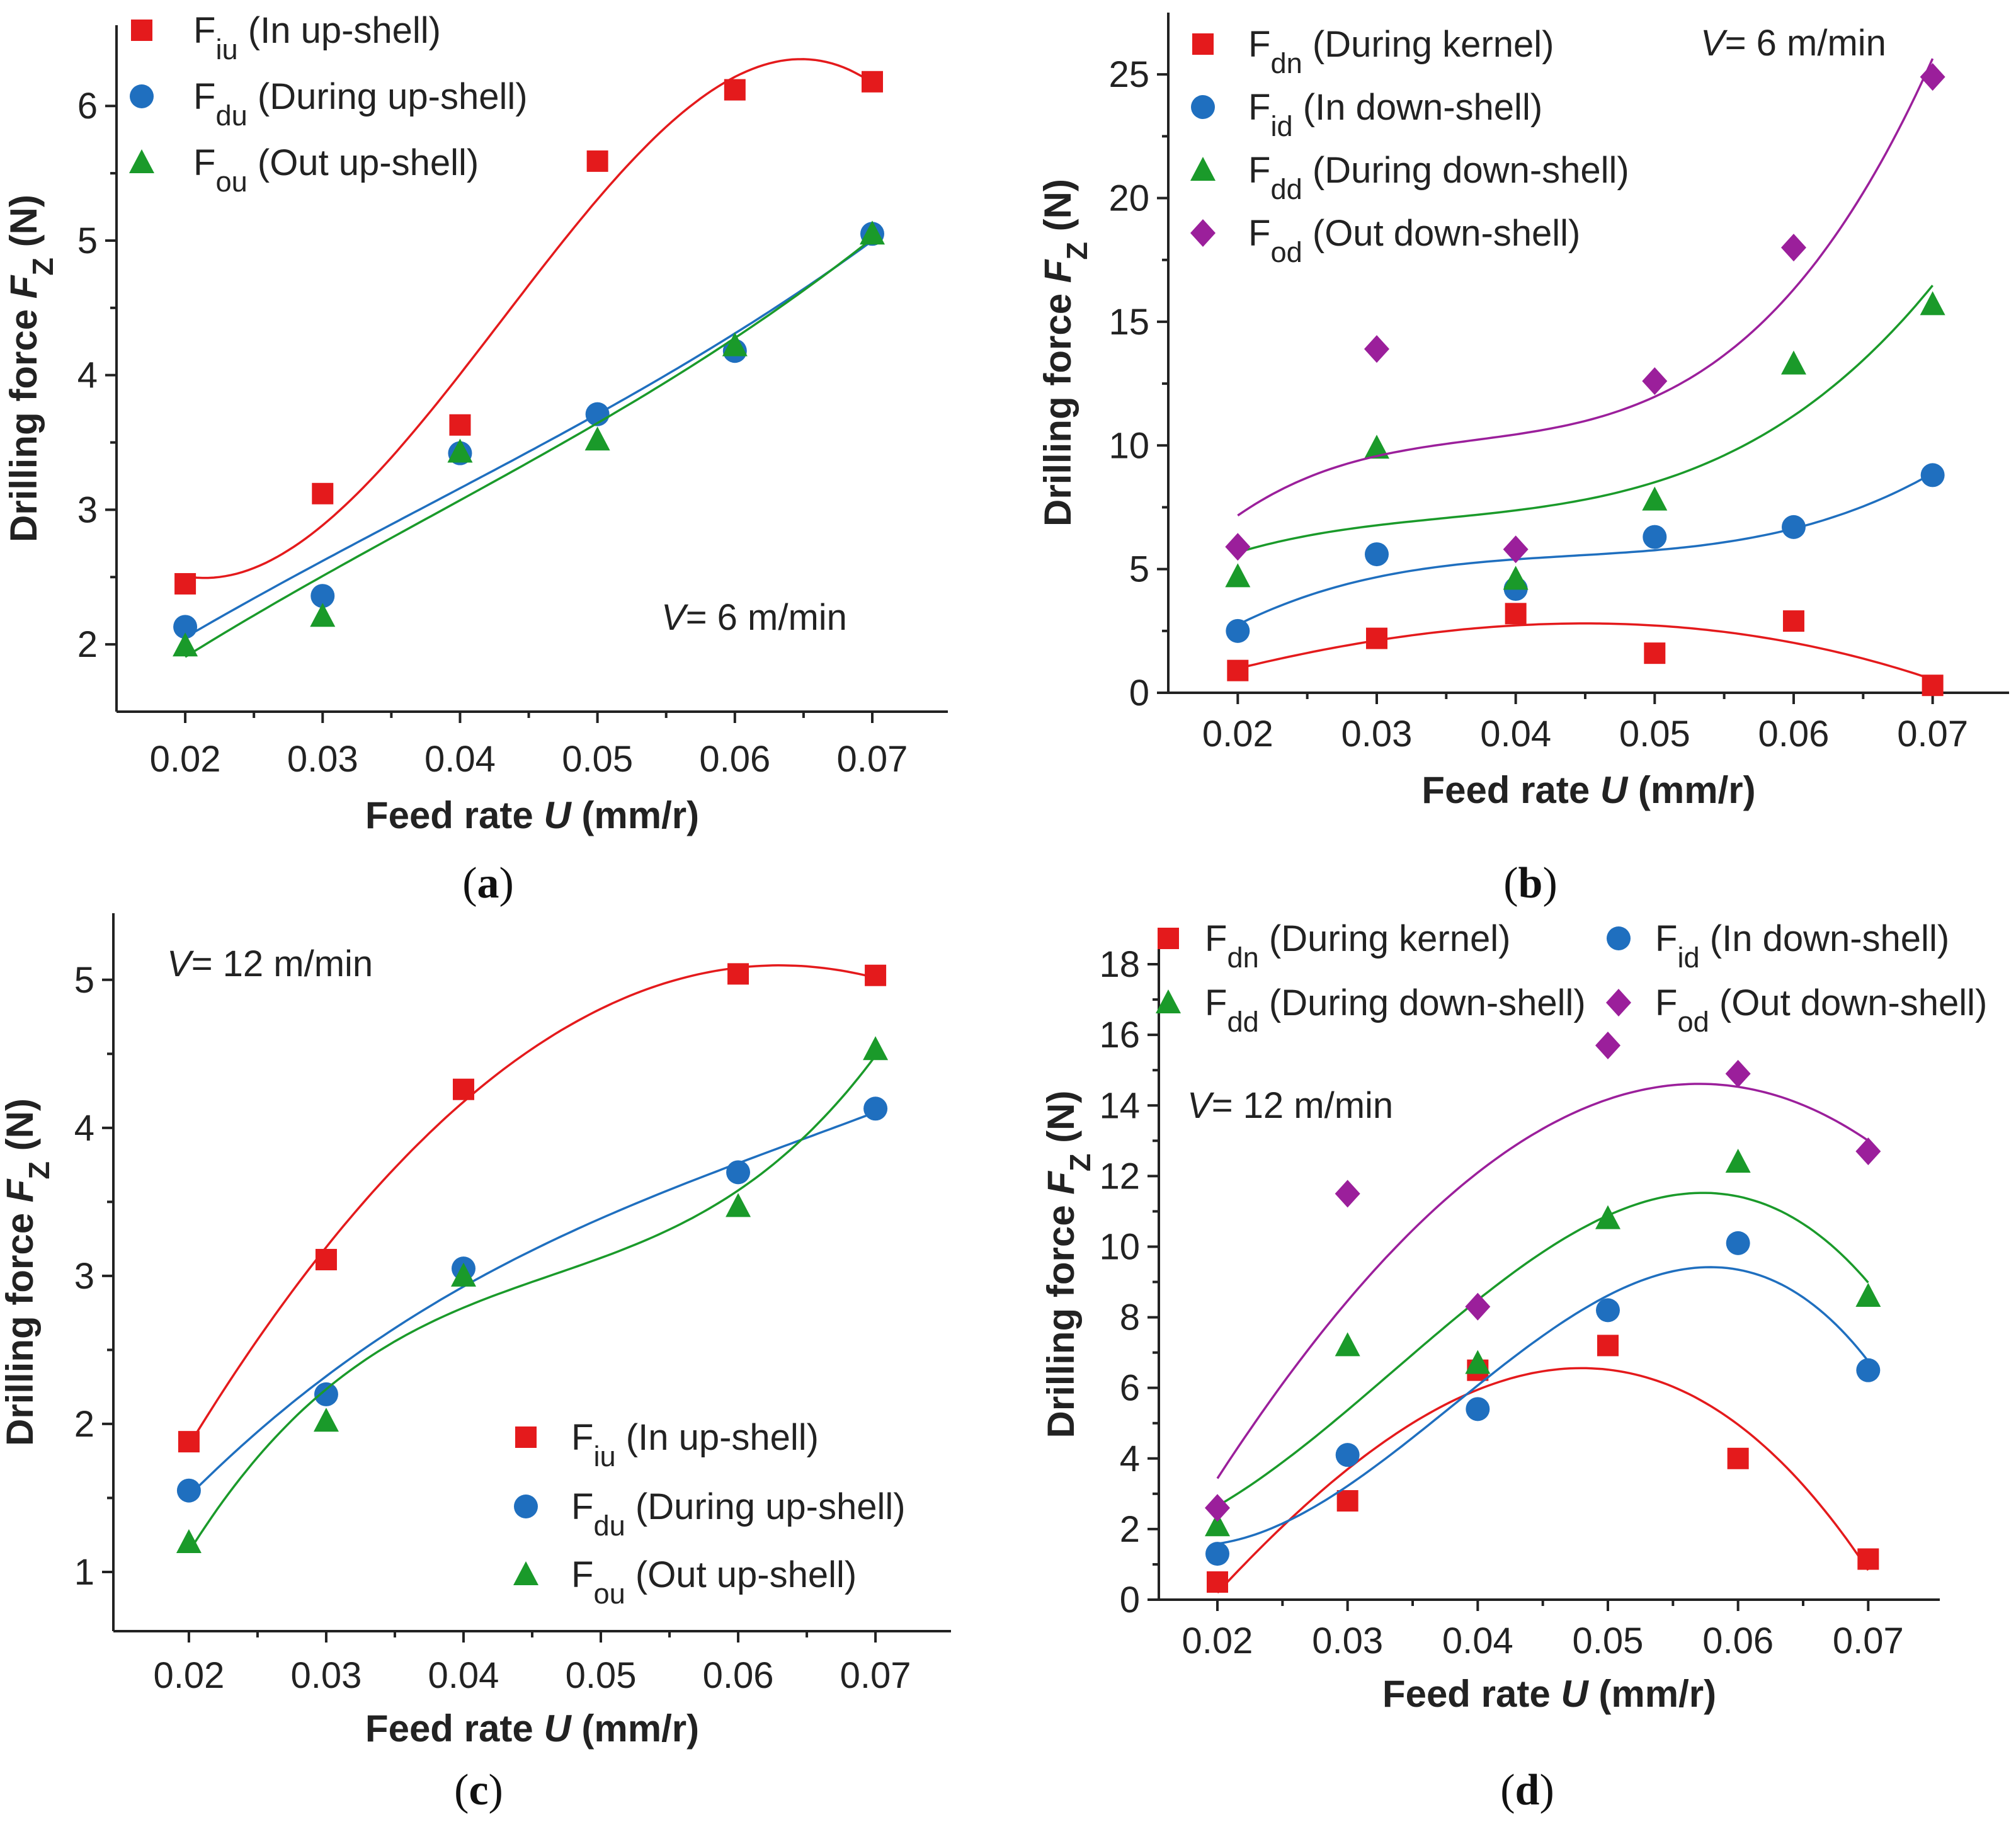 The width and height of the screenshot is (2016, 1822). What do you see at coordinates (322, 759) in the screenshot?
I see `x-tick-label: 0.03` at bounding box center [322, 759].